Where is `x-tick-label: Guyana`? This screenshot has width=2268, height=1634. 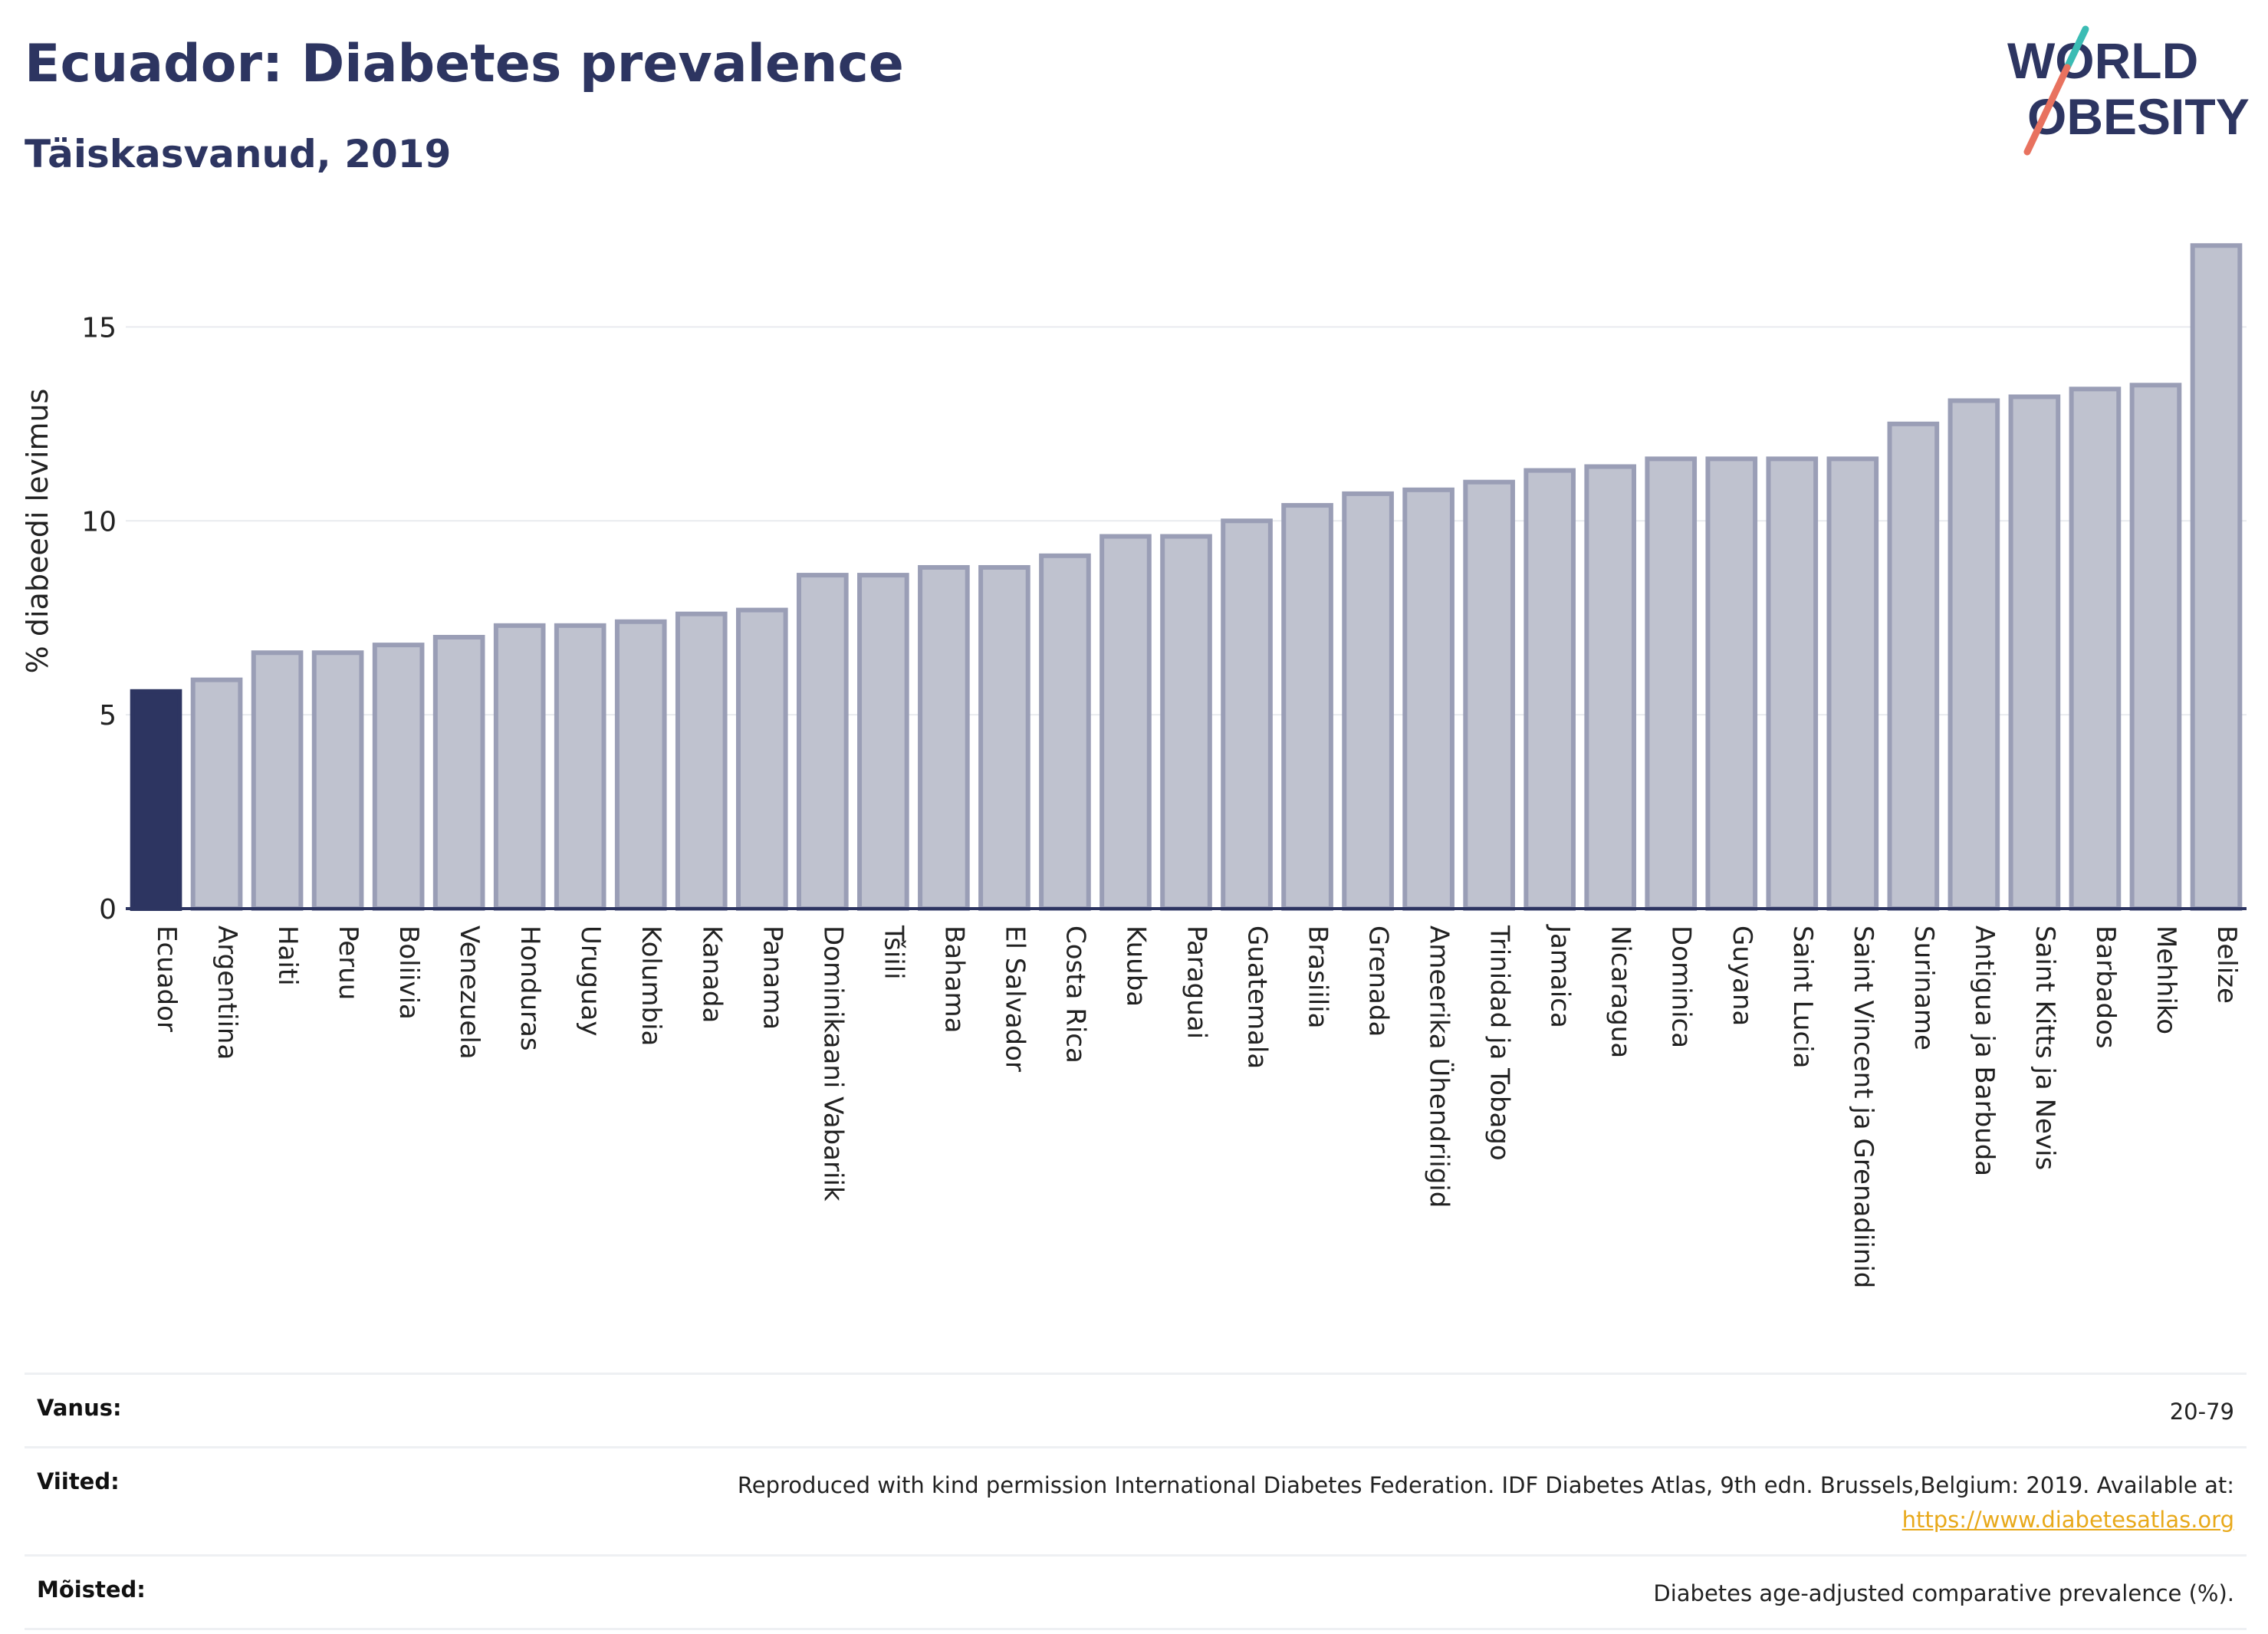 x-tick-label: Guyana is located at coordinates (1742, 976).